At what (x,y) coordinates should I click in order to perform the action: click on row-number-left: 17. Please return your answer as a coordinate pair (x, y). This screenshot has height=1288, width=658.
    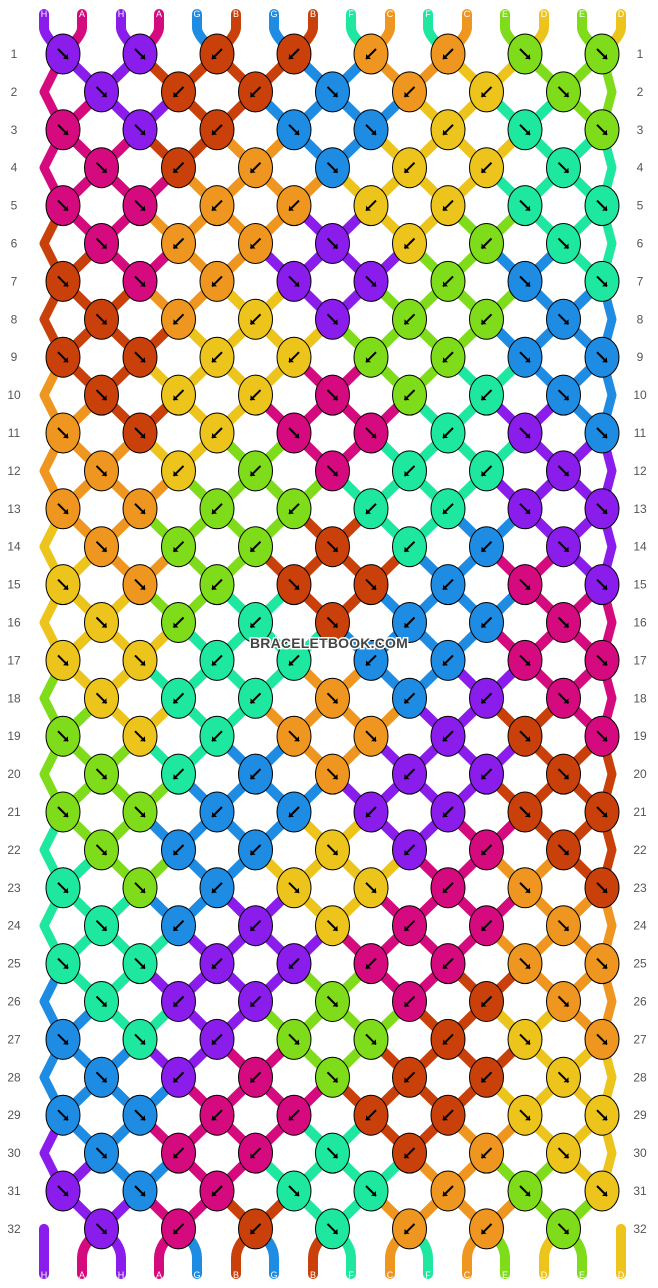
    Looking at the image, I should click on (14, 660).